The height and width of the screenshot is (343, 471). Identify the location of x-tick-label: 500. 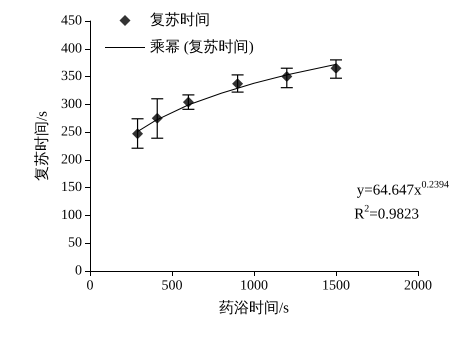
(172, 286).